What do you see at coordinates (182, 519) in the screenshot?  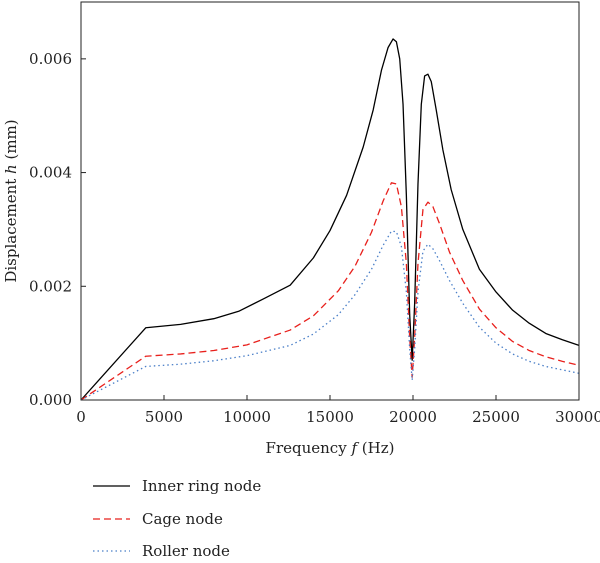 I see `legend-label-2: Cage node` at bounding box center [182, 519].